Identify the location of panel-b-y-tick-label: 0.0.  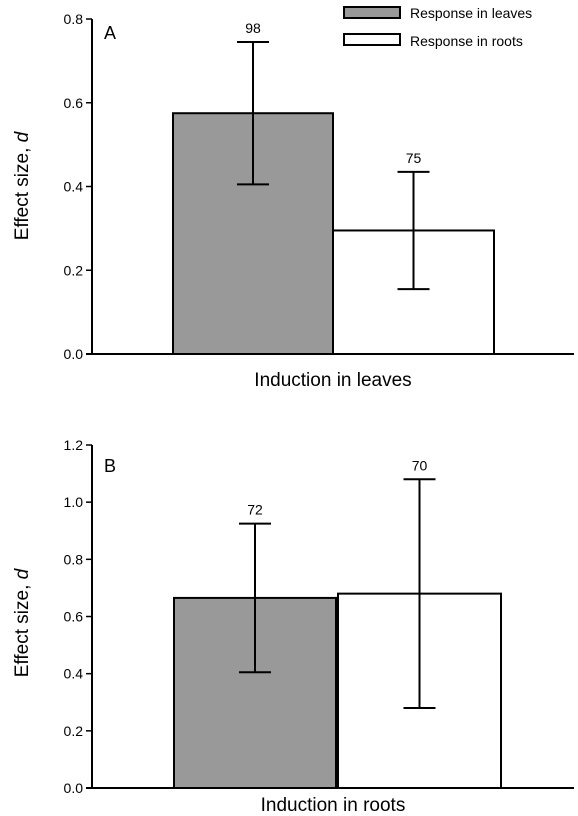
(74, 788).